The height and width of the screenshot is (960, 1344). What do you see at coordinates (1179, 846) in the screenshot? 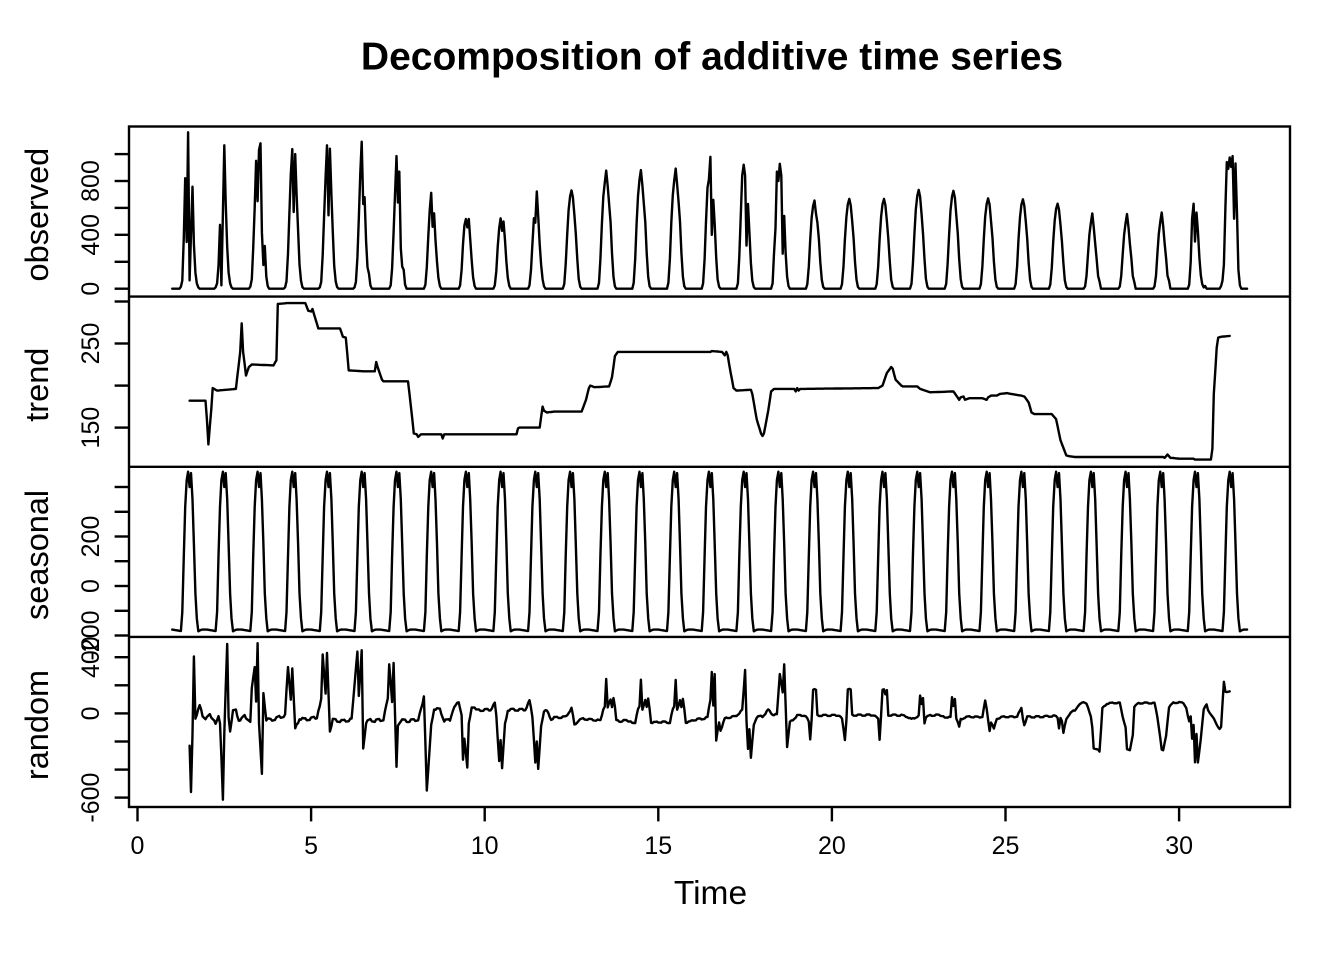
I see `svg-text: 30` at bounding box center [1179, 846].